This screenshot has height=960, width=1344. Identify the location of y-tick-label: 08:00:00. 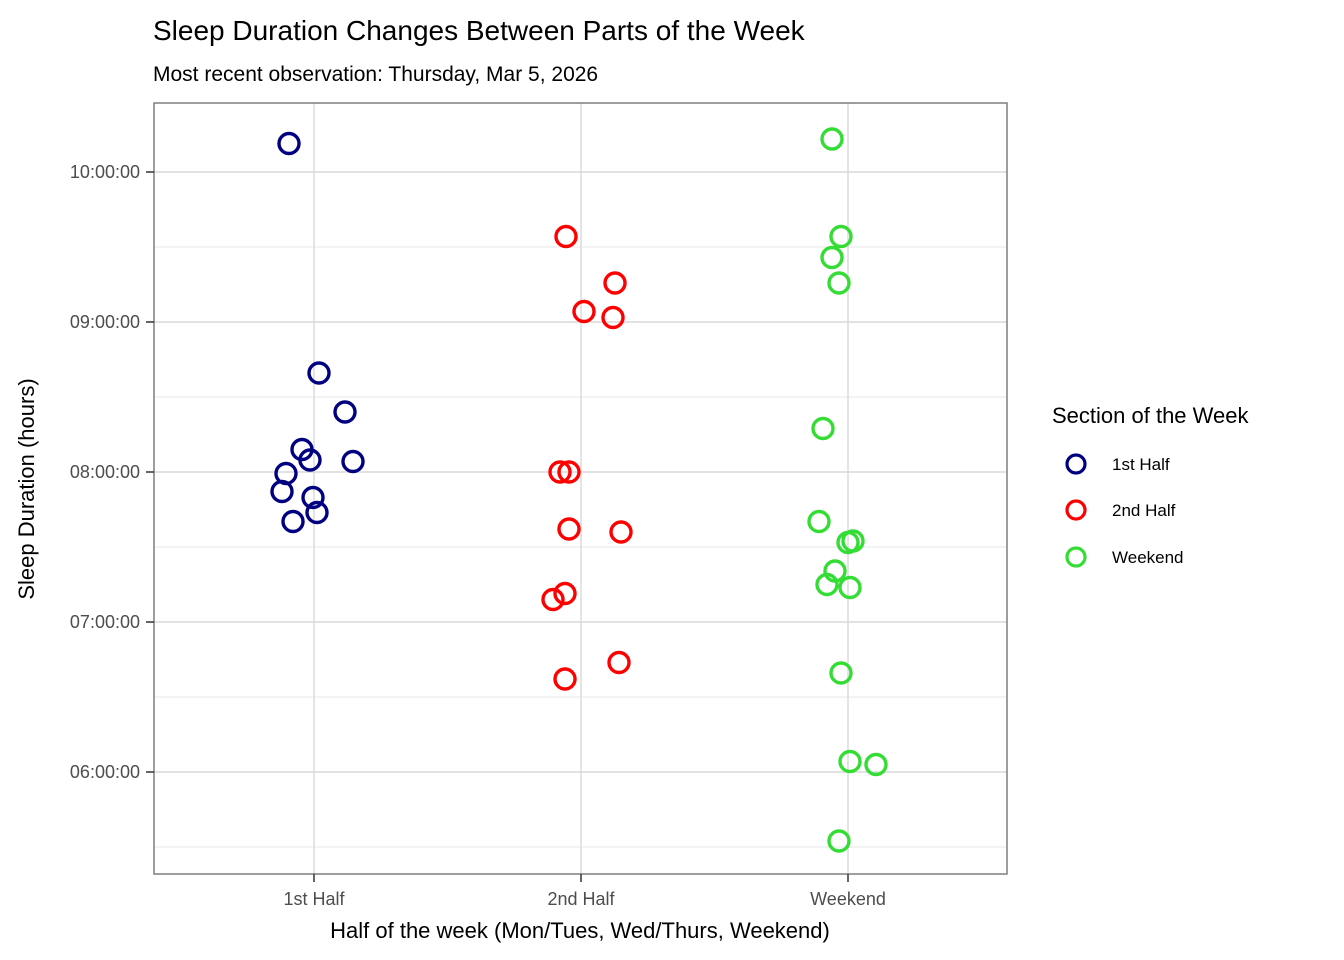
(105, 472).